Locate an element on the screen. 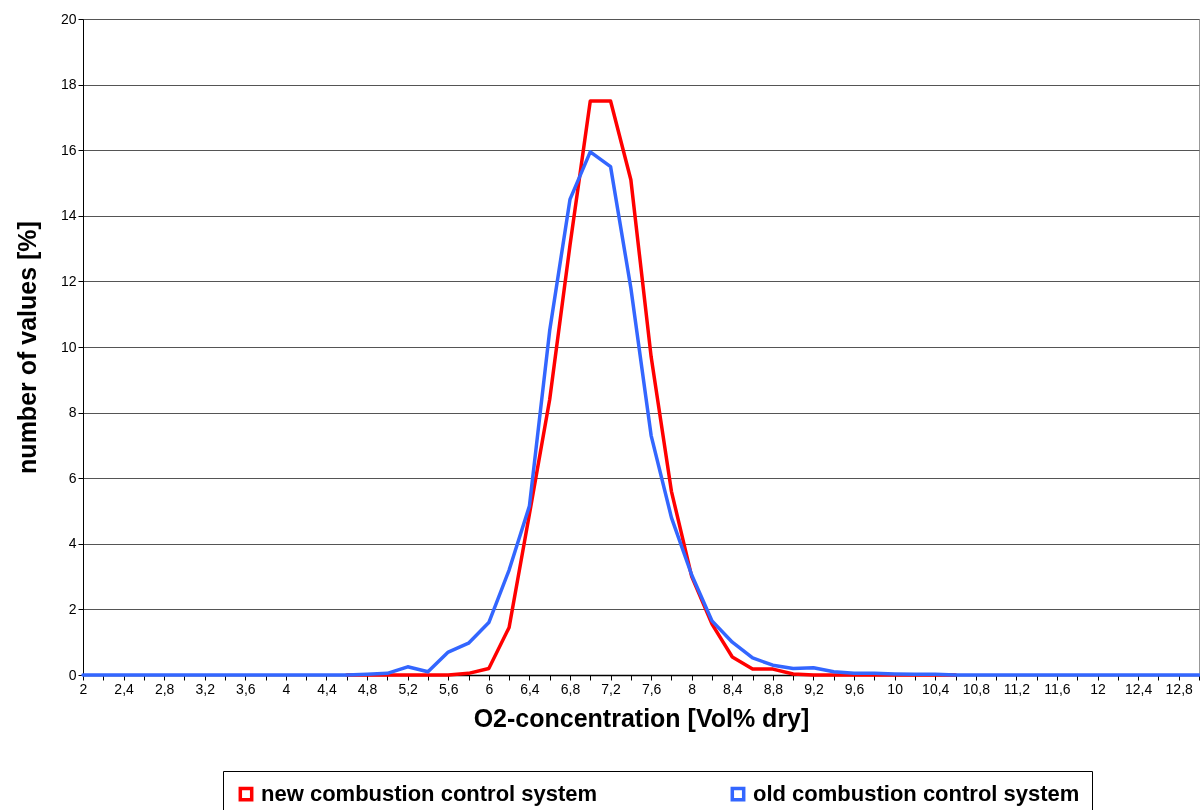 The width and height of the screenshot is (1200, 810). x-tick-label: 3,6 is located at coordinates (246, 688).